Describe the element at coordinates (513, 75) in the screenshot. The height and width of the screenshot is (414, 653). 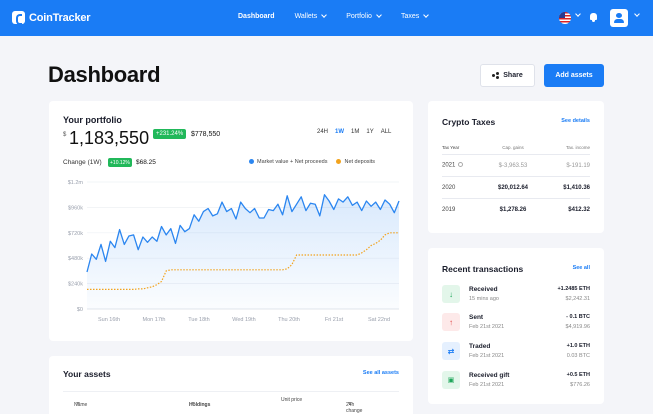
I see `share-button-label: Share` at that location.